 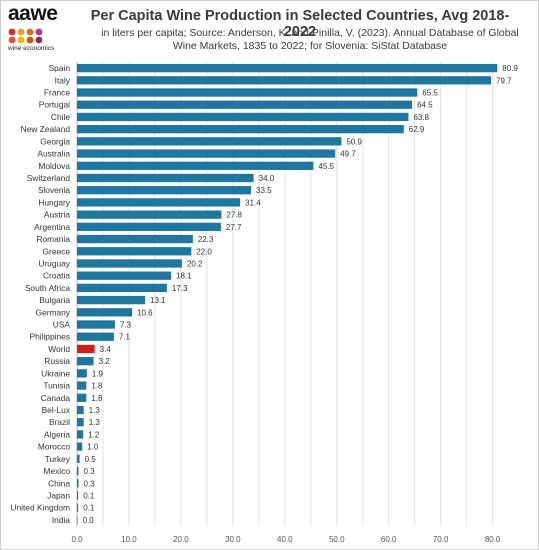 I want to click on x-tick-label: 40.0, so click(x=285, y=539).